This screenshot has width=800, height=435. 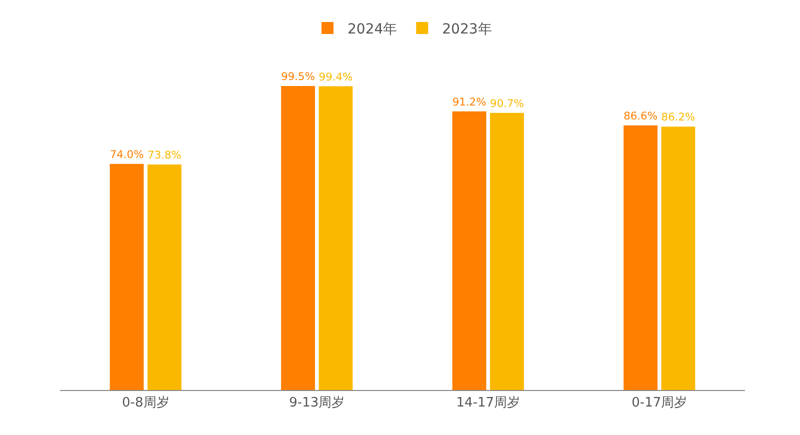 I want to click on data-label: 86.2%, so click(x=678, y=117).